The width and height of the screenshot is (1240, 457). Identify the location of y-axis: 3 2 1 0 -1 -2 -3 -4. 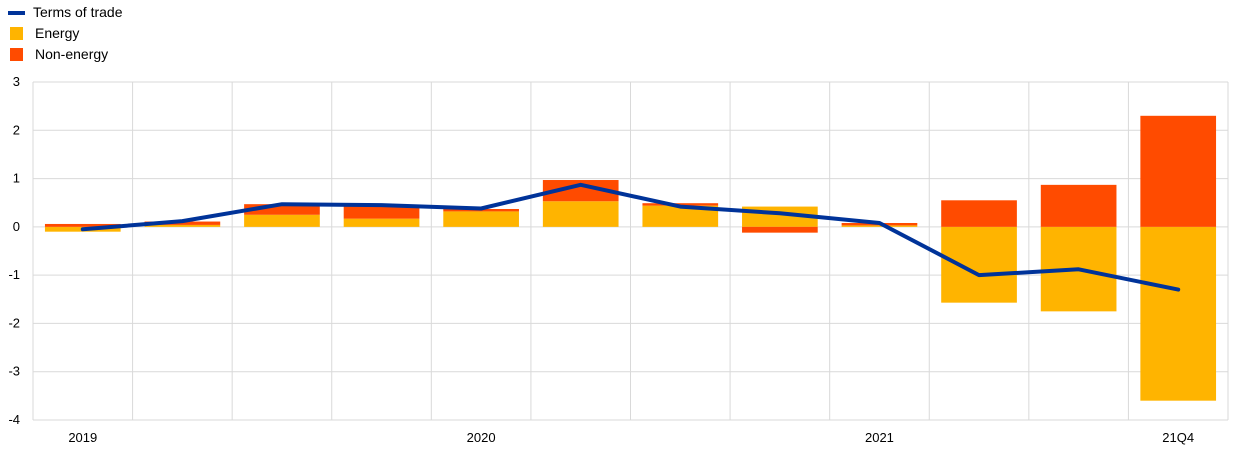
(14, 250).